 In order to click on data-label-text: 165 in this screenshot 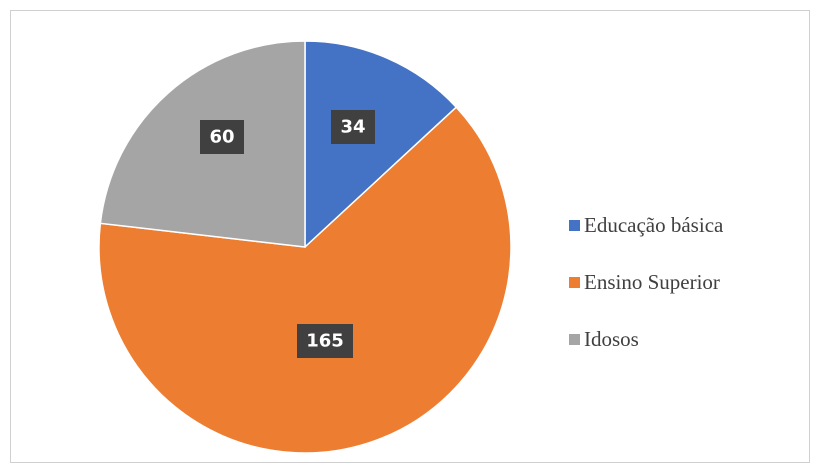, I will do `click(325, 341)`.